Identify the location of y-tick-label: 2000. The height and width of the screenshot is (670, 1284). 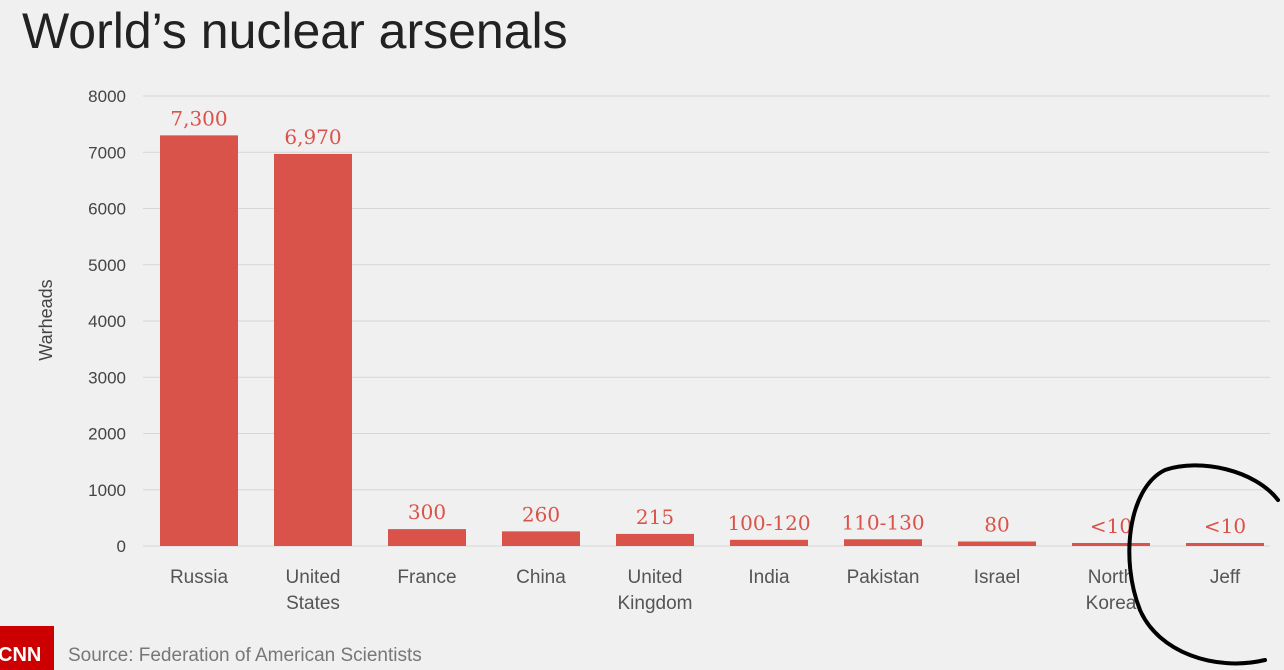
(107, 434).